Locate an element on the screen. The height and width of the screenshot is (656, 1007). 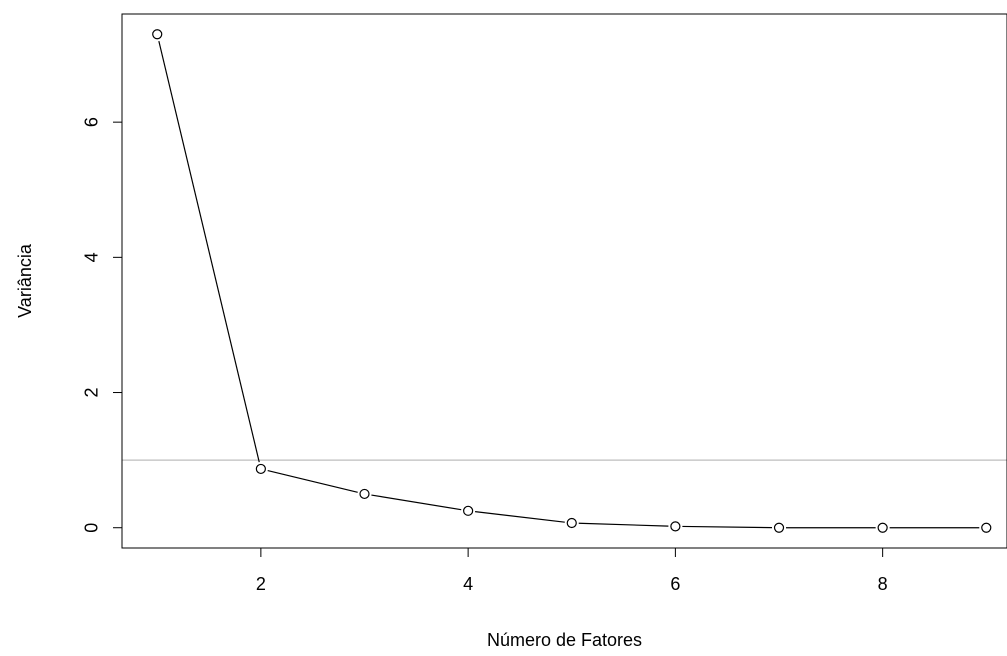
x-axis: 2 4 6 8 is located at coordinates (572, 570).